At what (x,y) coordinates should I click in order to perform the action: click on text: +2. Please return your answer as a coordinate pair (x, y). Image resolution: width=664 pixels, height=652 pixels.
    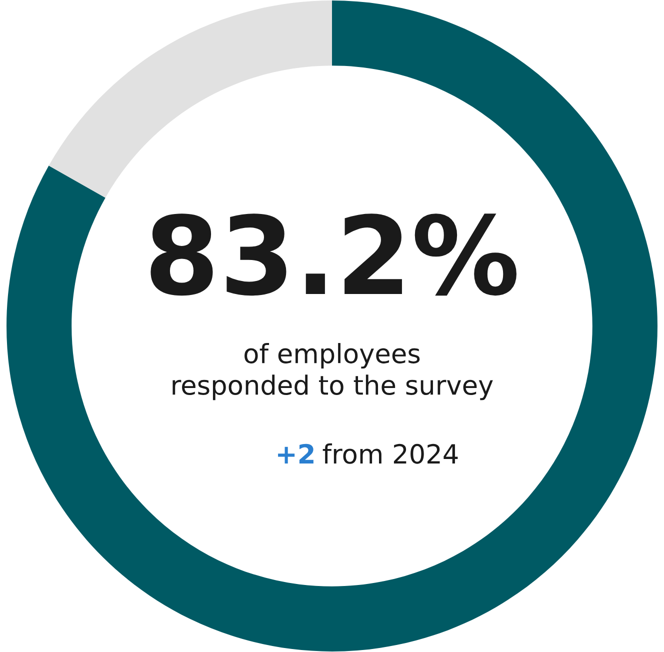
    Looking at the image, I should click on (296, 454).